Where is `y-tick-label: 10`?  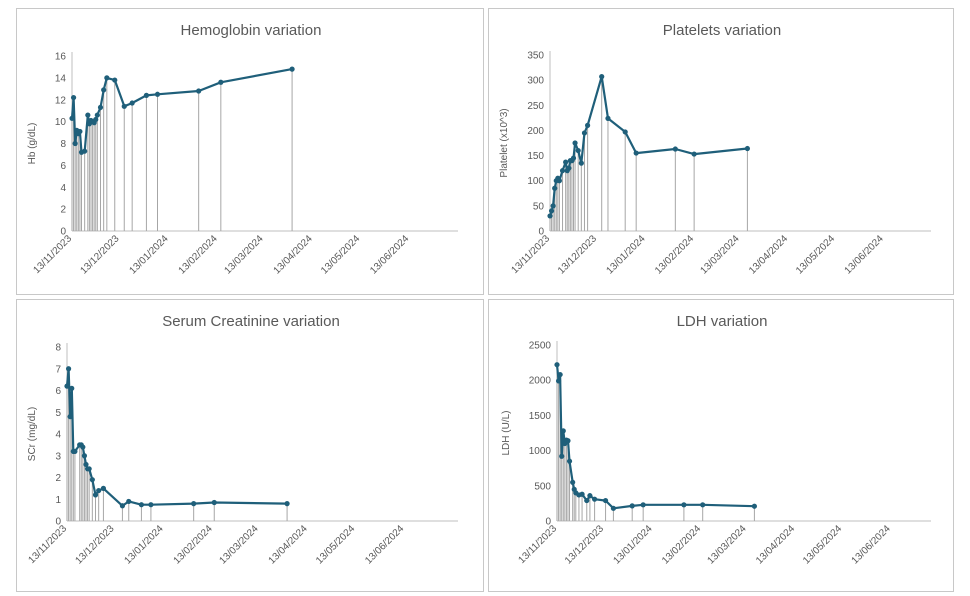 y-tick-label: 10 is located at coordinates (61, 122).